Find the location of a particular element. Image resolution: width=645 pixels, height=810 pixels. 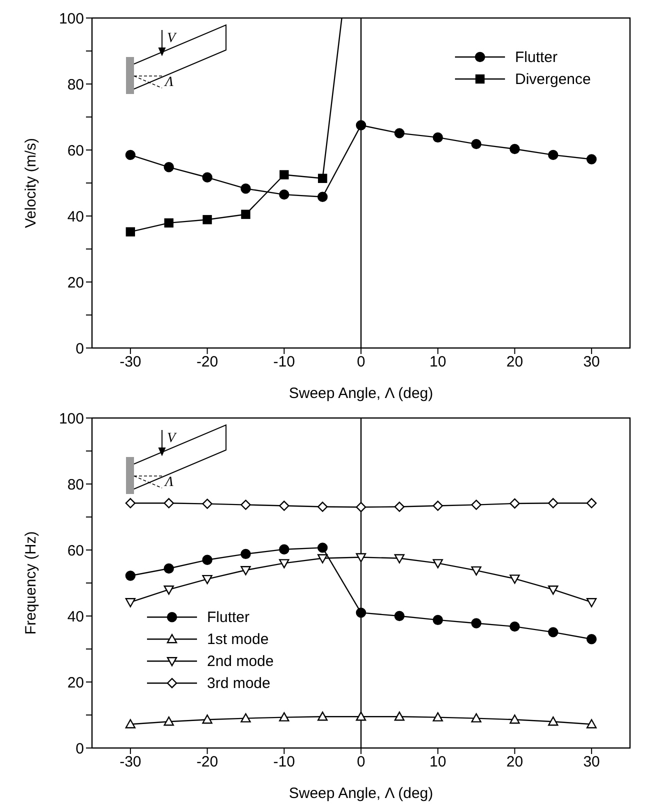

legend-label: 1st mode is located at coordinates (238, 639).